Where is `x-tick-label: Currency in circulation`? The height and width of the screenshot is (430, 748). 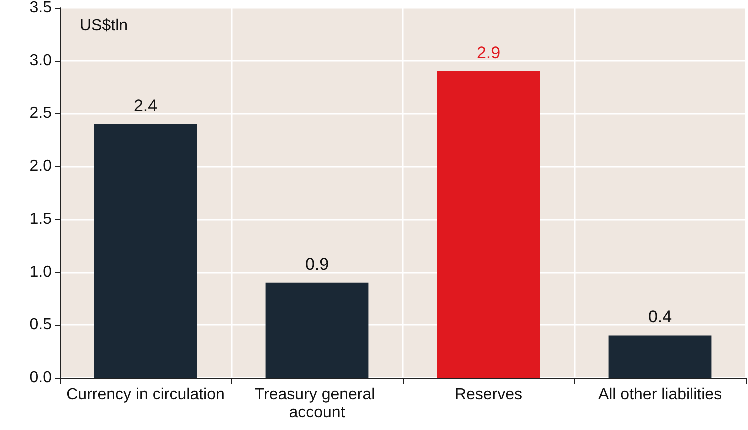 x-tick-label: Currency in circulation is located at coordinates (145, 395).